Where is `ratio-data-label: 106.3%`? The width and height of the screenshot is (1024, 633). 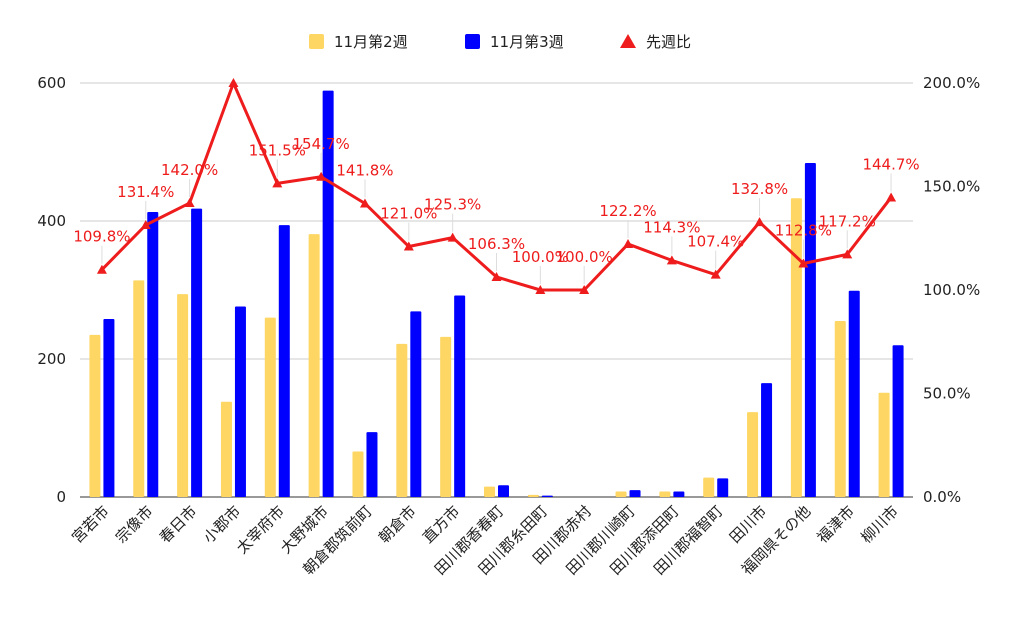 ratio-data-label: 106.3% is located at coordinates (496, 244).